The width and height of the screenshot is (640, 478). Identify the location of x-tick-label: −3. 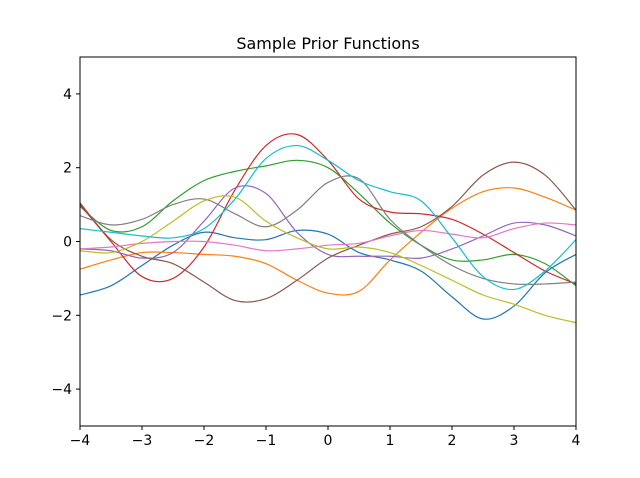
(142, 441).